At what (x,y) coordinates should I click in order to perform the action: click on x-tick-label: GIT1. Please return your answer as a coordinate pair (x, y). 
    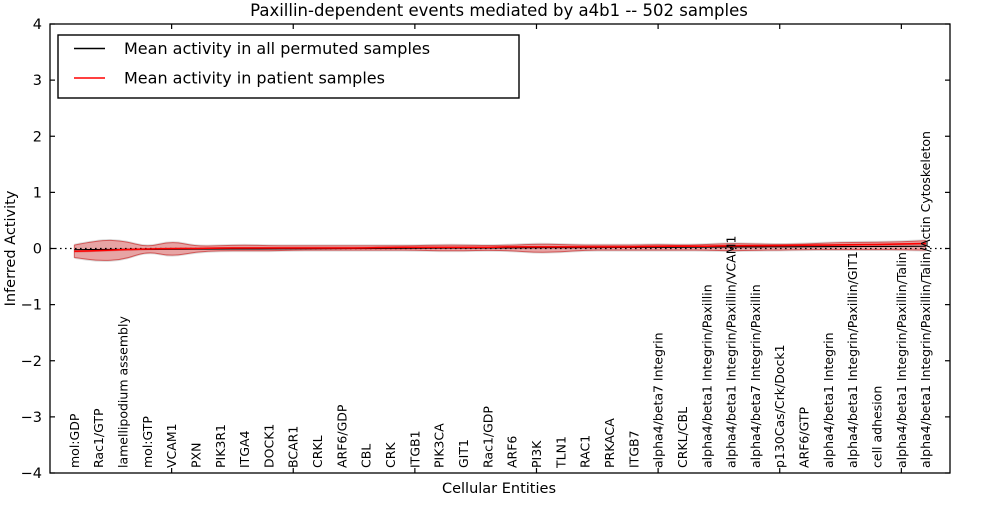
    Looking at the image, I should click on (463, 453).